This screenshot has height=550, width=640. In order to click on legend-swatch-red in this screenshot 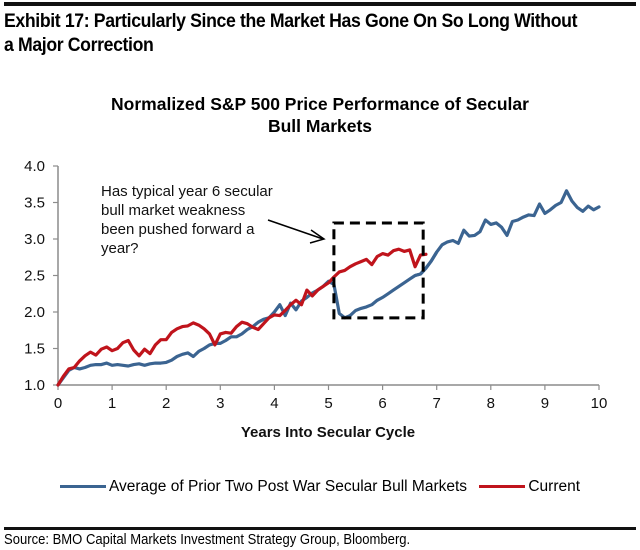, I will do `click(502, 486)`.